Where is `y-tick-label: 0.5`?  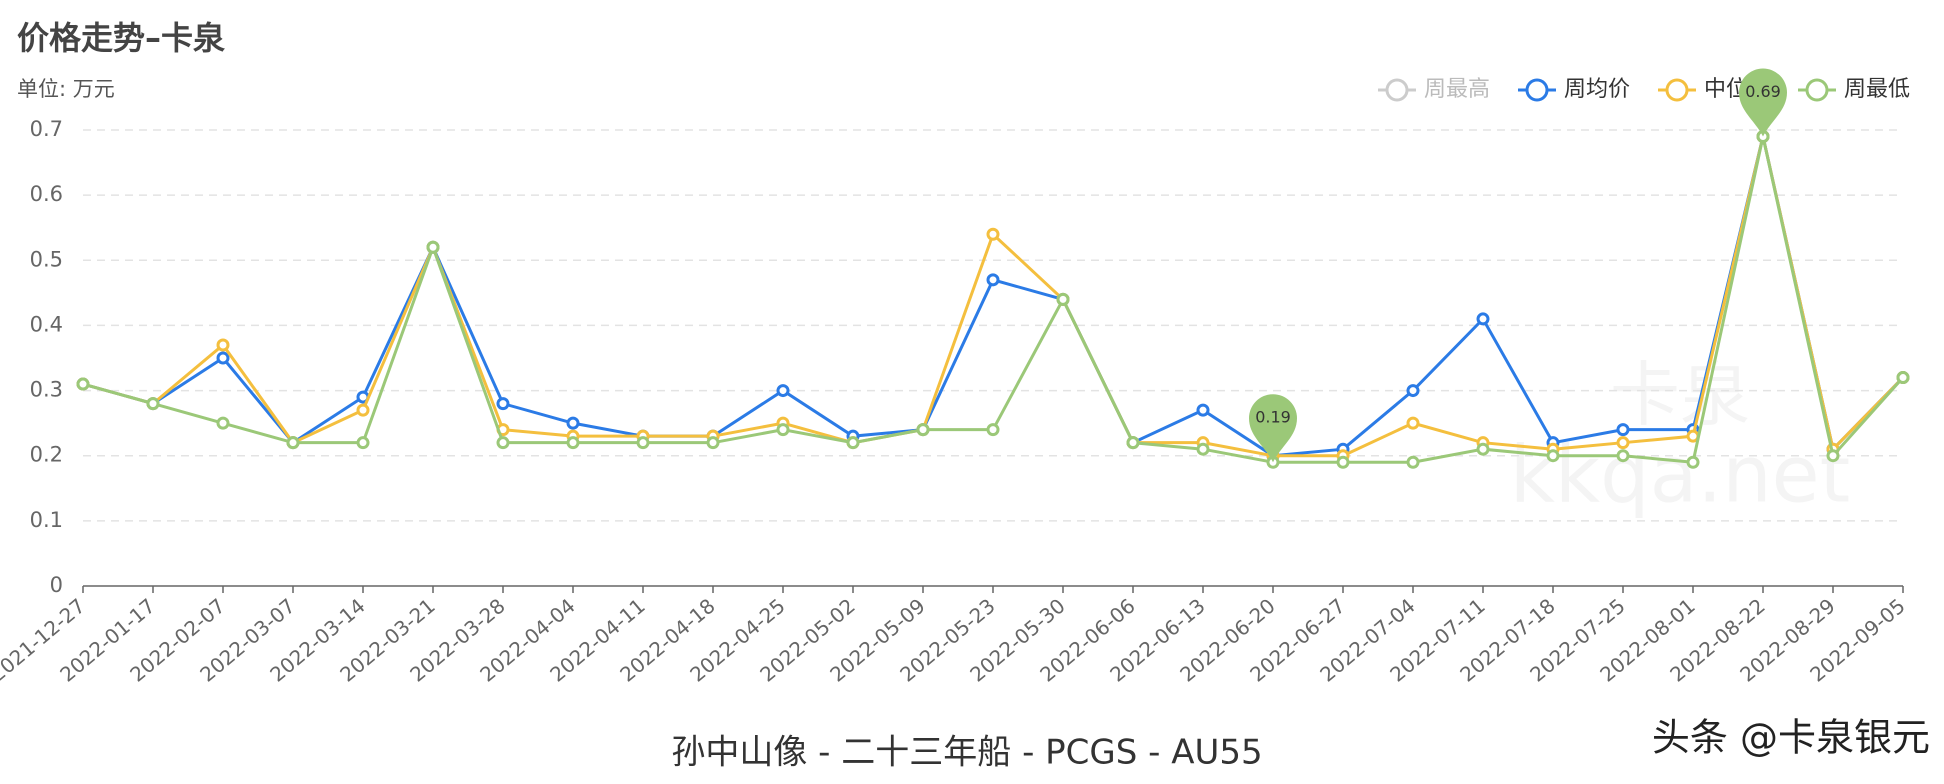 y-tick-label: 0.5 is located at coordinates (46, 259).